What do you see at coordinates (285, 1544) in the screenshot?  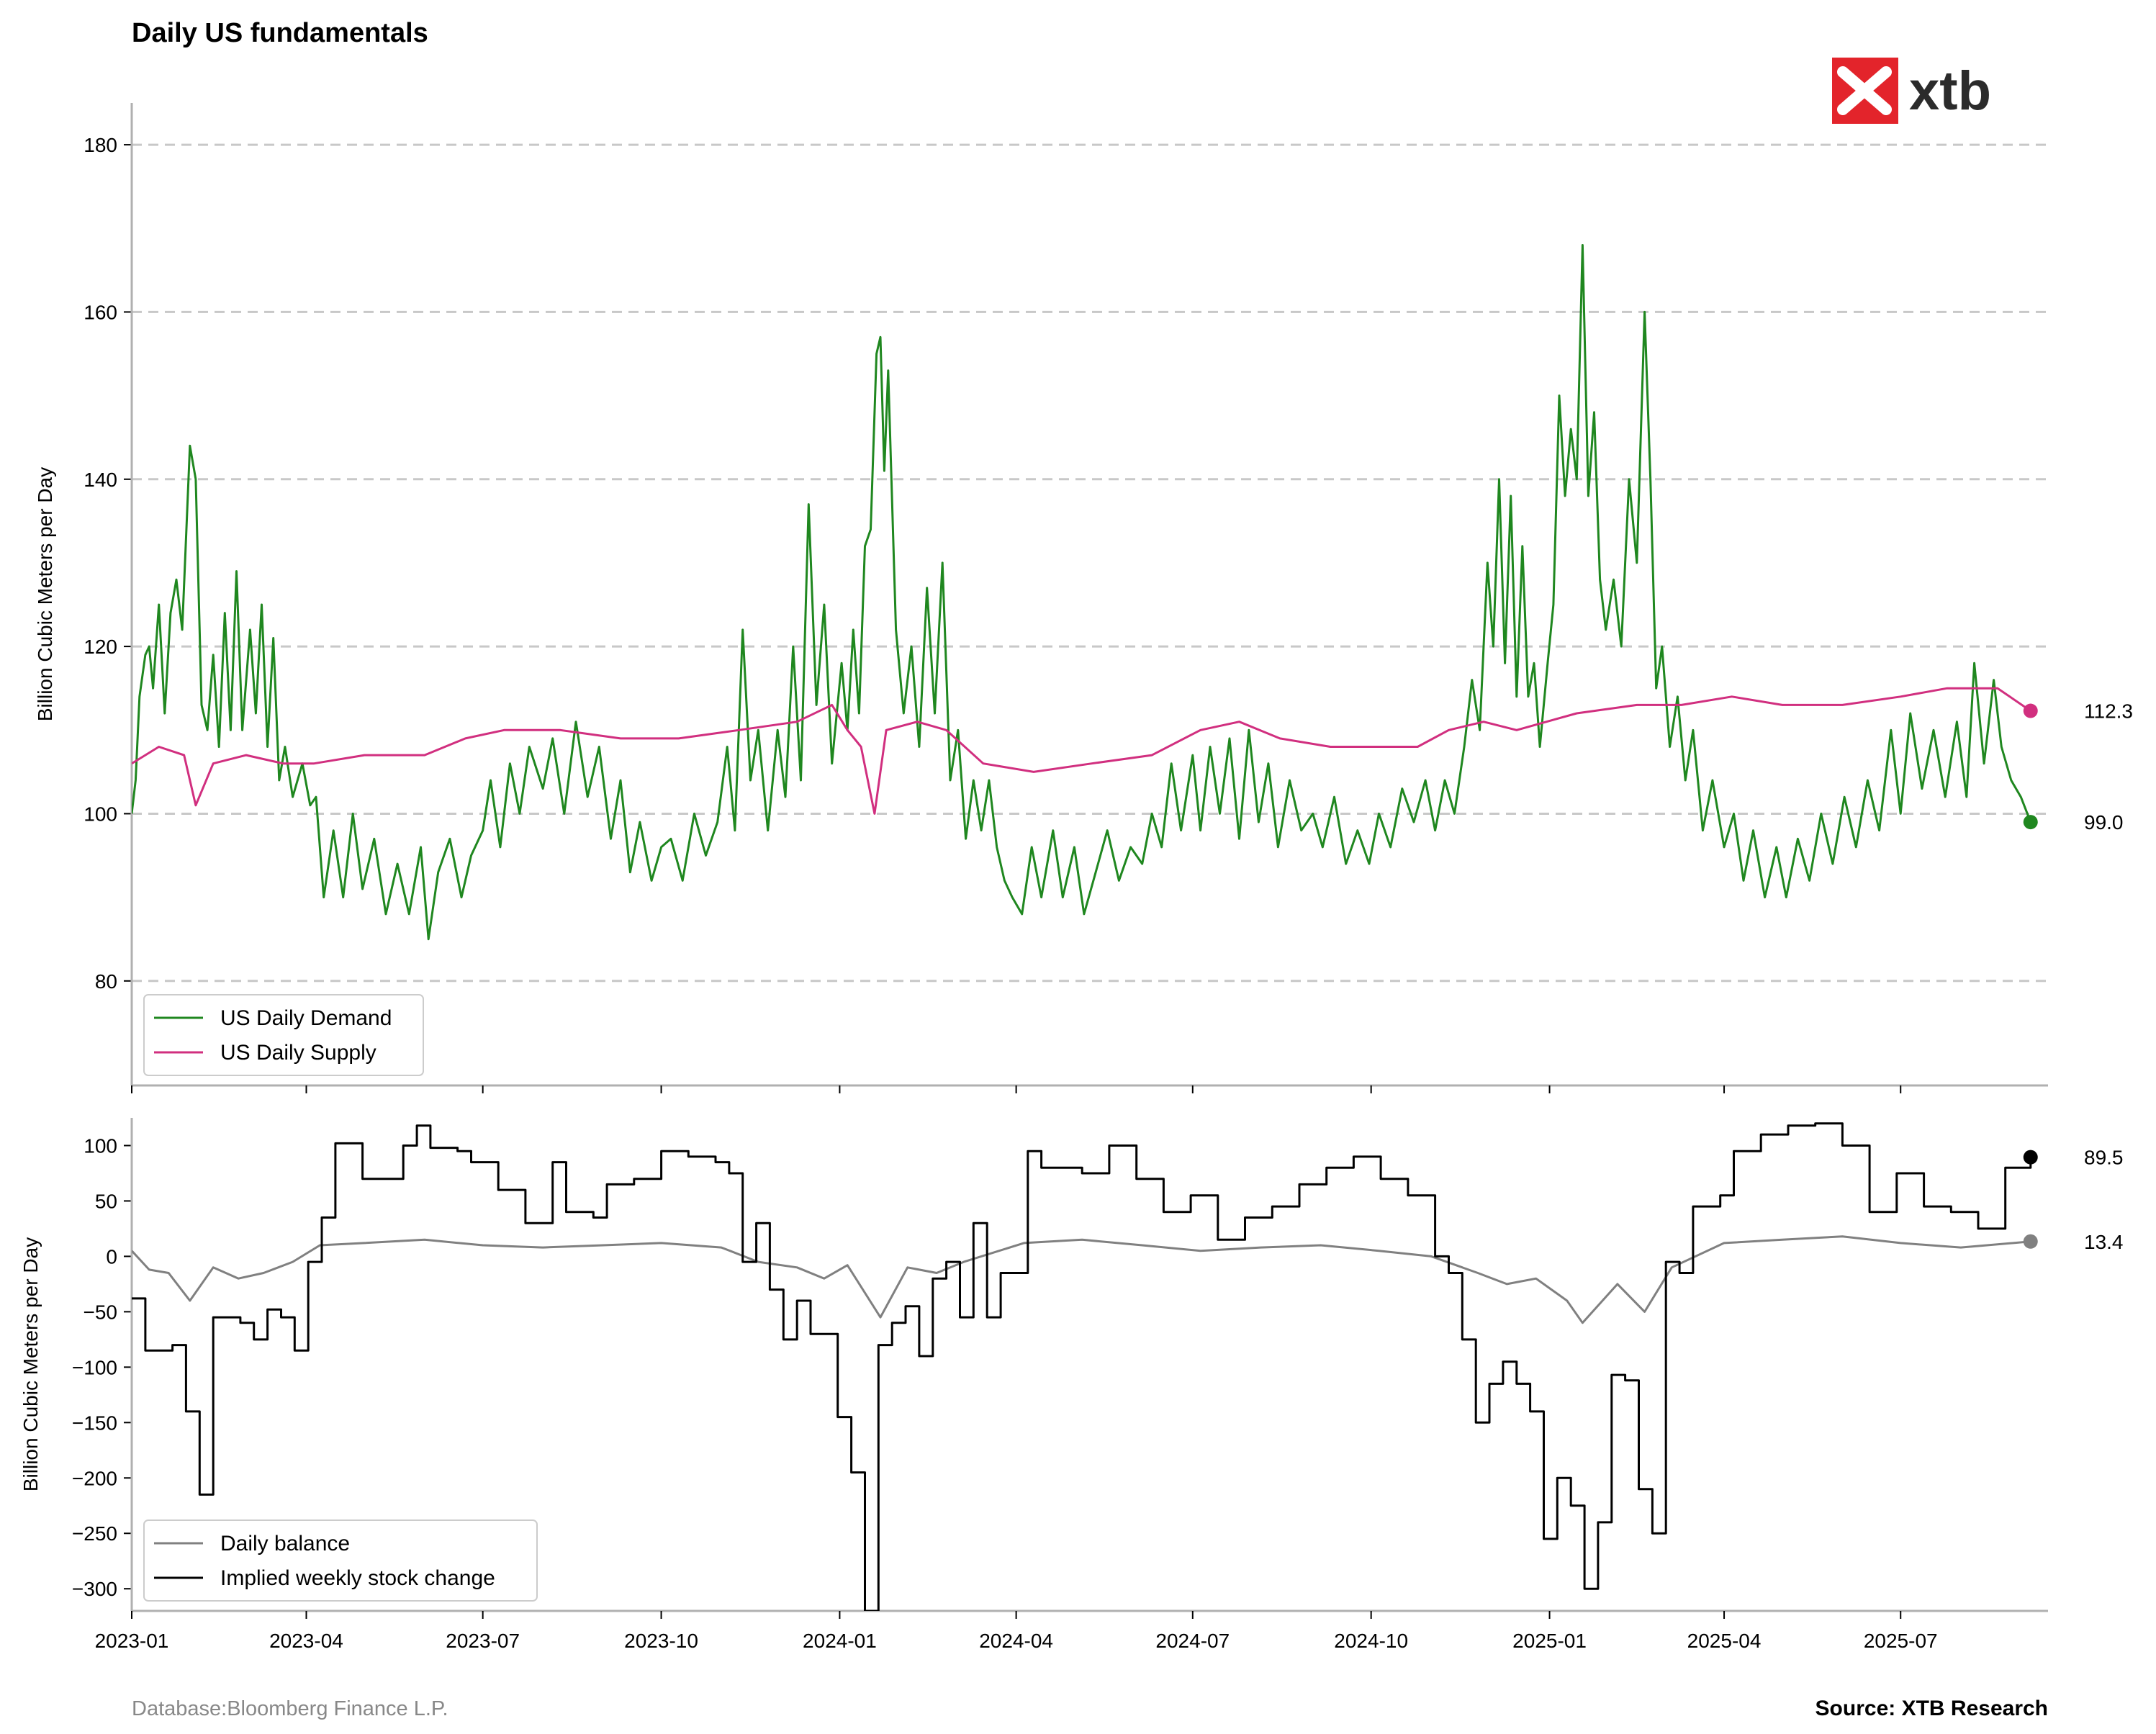 I see `legend-entry: Daily balance` at bounding box center [285, 1544].